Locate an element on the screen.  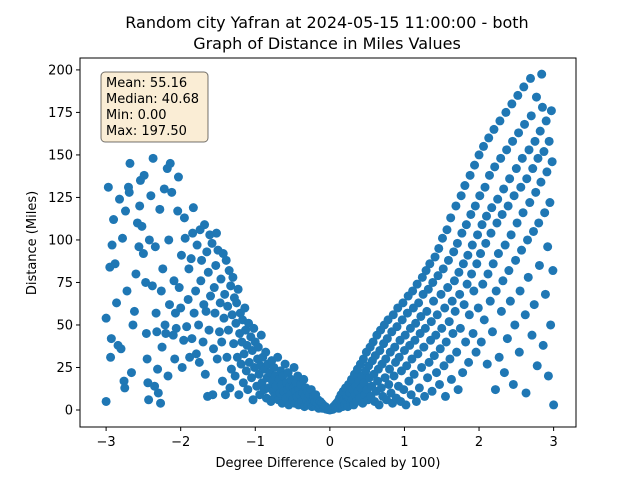
y-tick-label: 75 is located at coordinates (64, 283).